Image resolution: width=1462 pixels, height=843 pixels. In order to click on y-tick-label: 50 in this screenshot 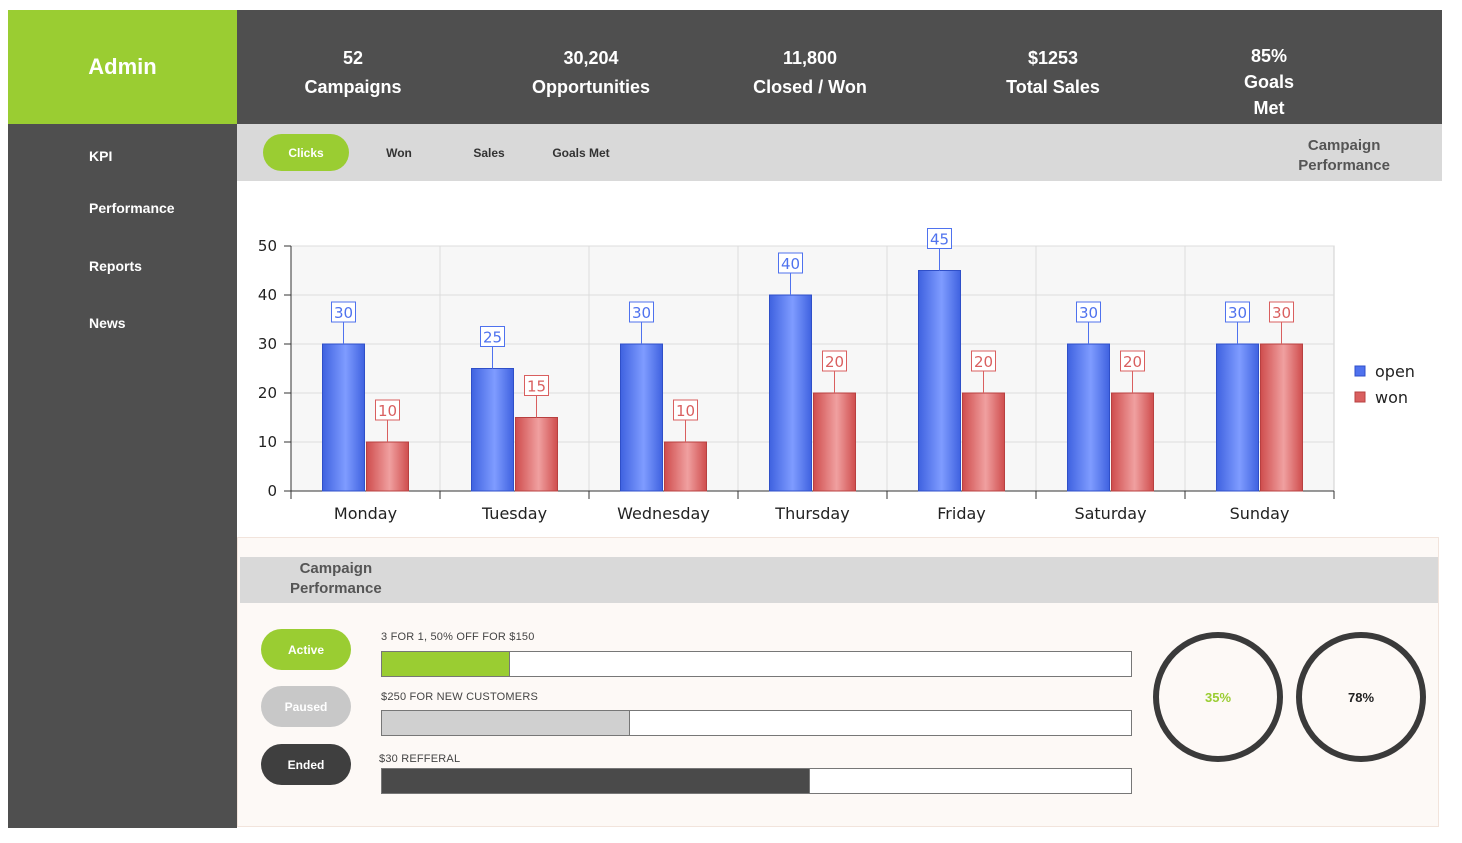, I will do `click(267, 246)`.